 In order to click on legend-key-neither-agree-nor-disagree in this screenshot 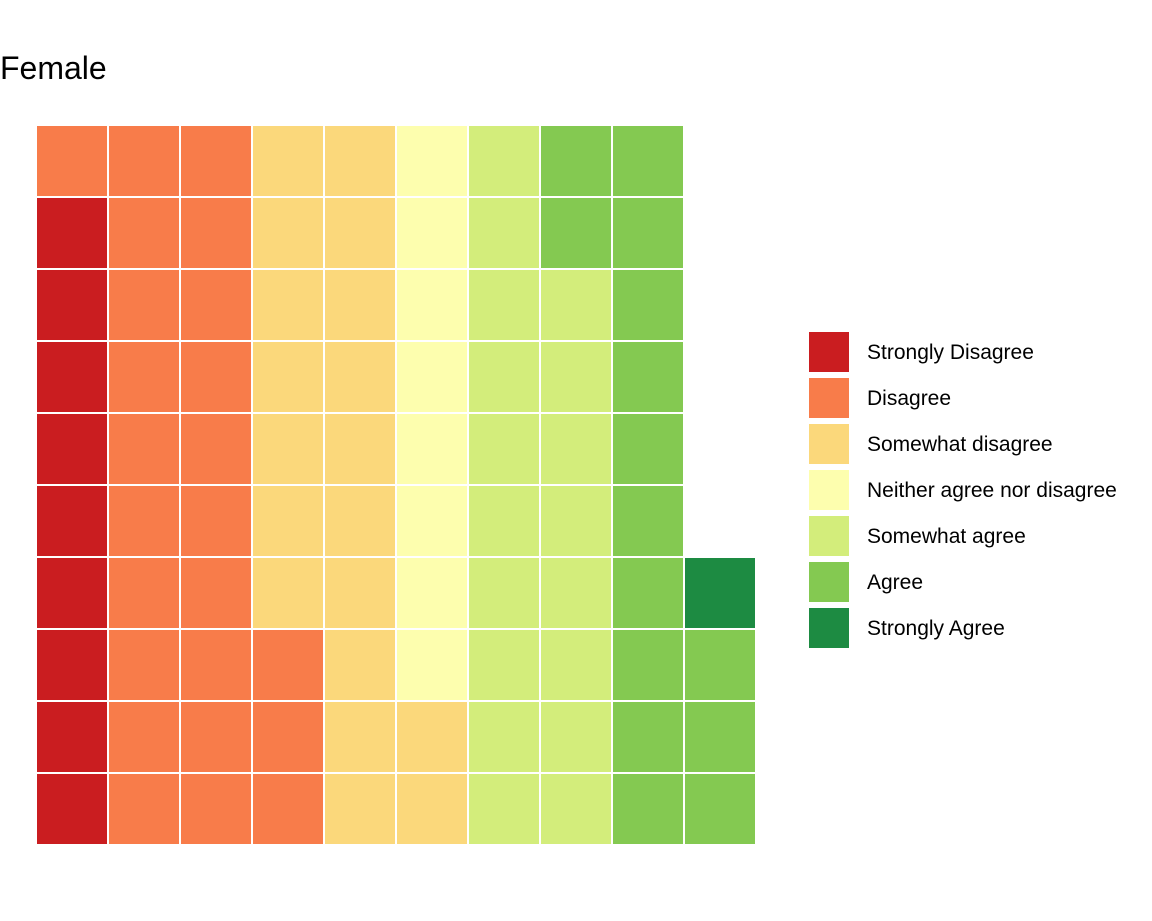, I will do `click(829, 490)`.